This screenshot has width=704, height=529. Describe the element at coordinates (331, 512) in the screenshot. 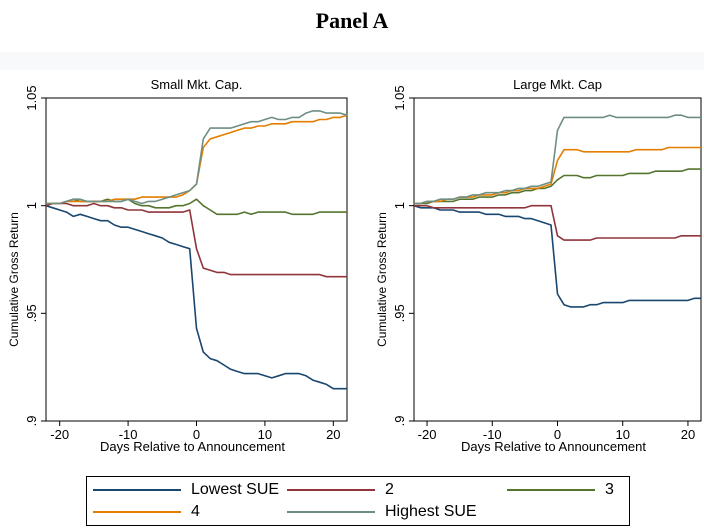

I see `legend-swatch-highest-sue` at that location.